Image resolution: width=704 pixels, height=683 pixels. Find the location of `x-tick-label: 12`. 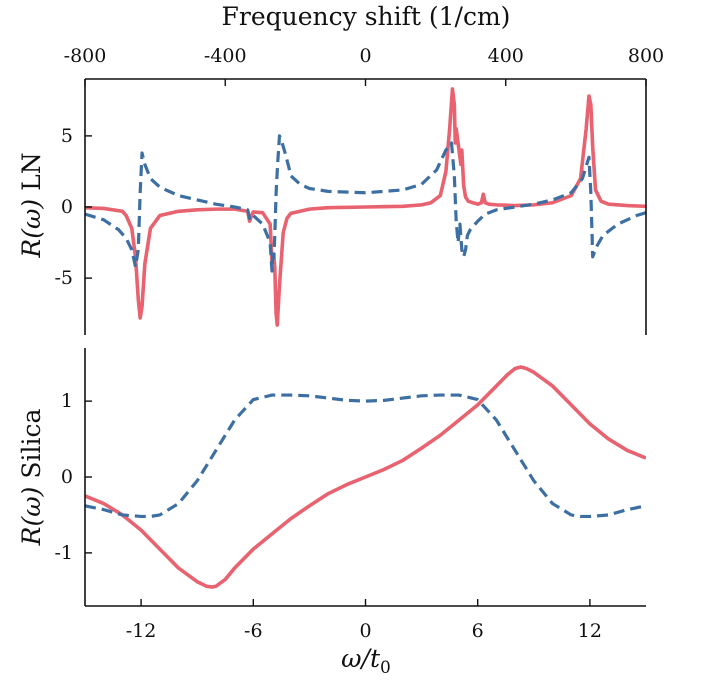

x-tick-label: 12 is located at coordinates (590, 631).